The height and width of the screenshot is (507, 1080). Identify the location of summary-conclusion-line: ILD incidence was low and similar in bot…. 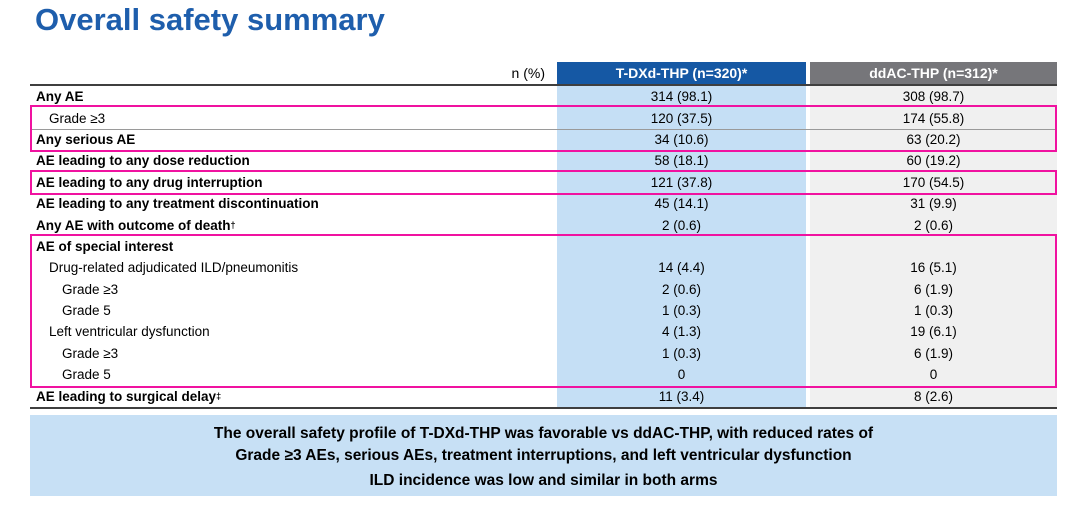
(543, 480).